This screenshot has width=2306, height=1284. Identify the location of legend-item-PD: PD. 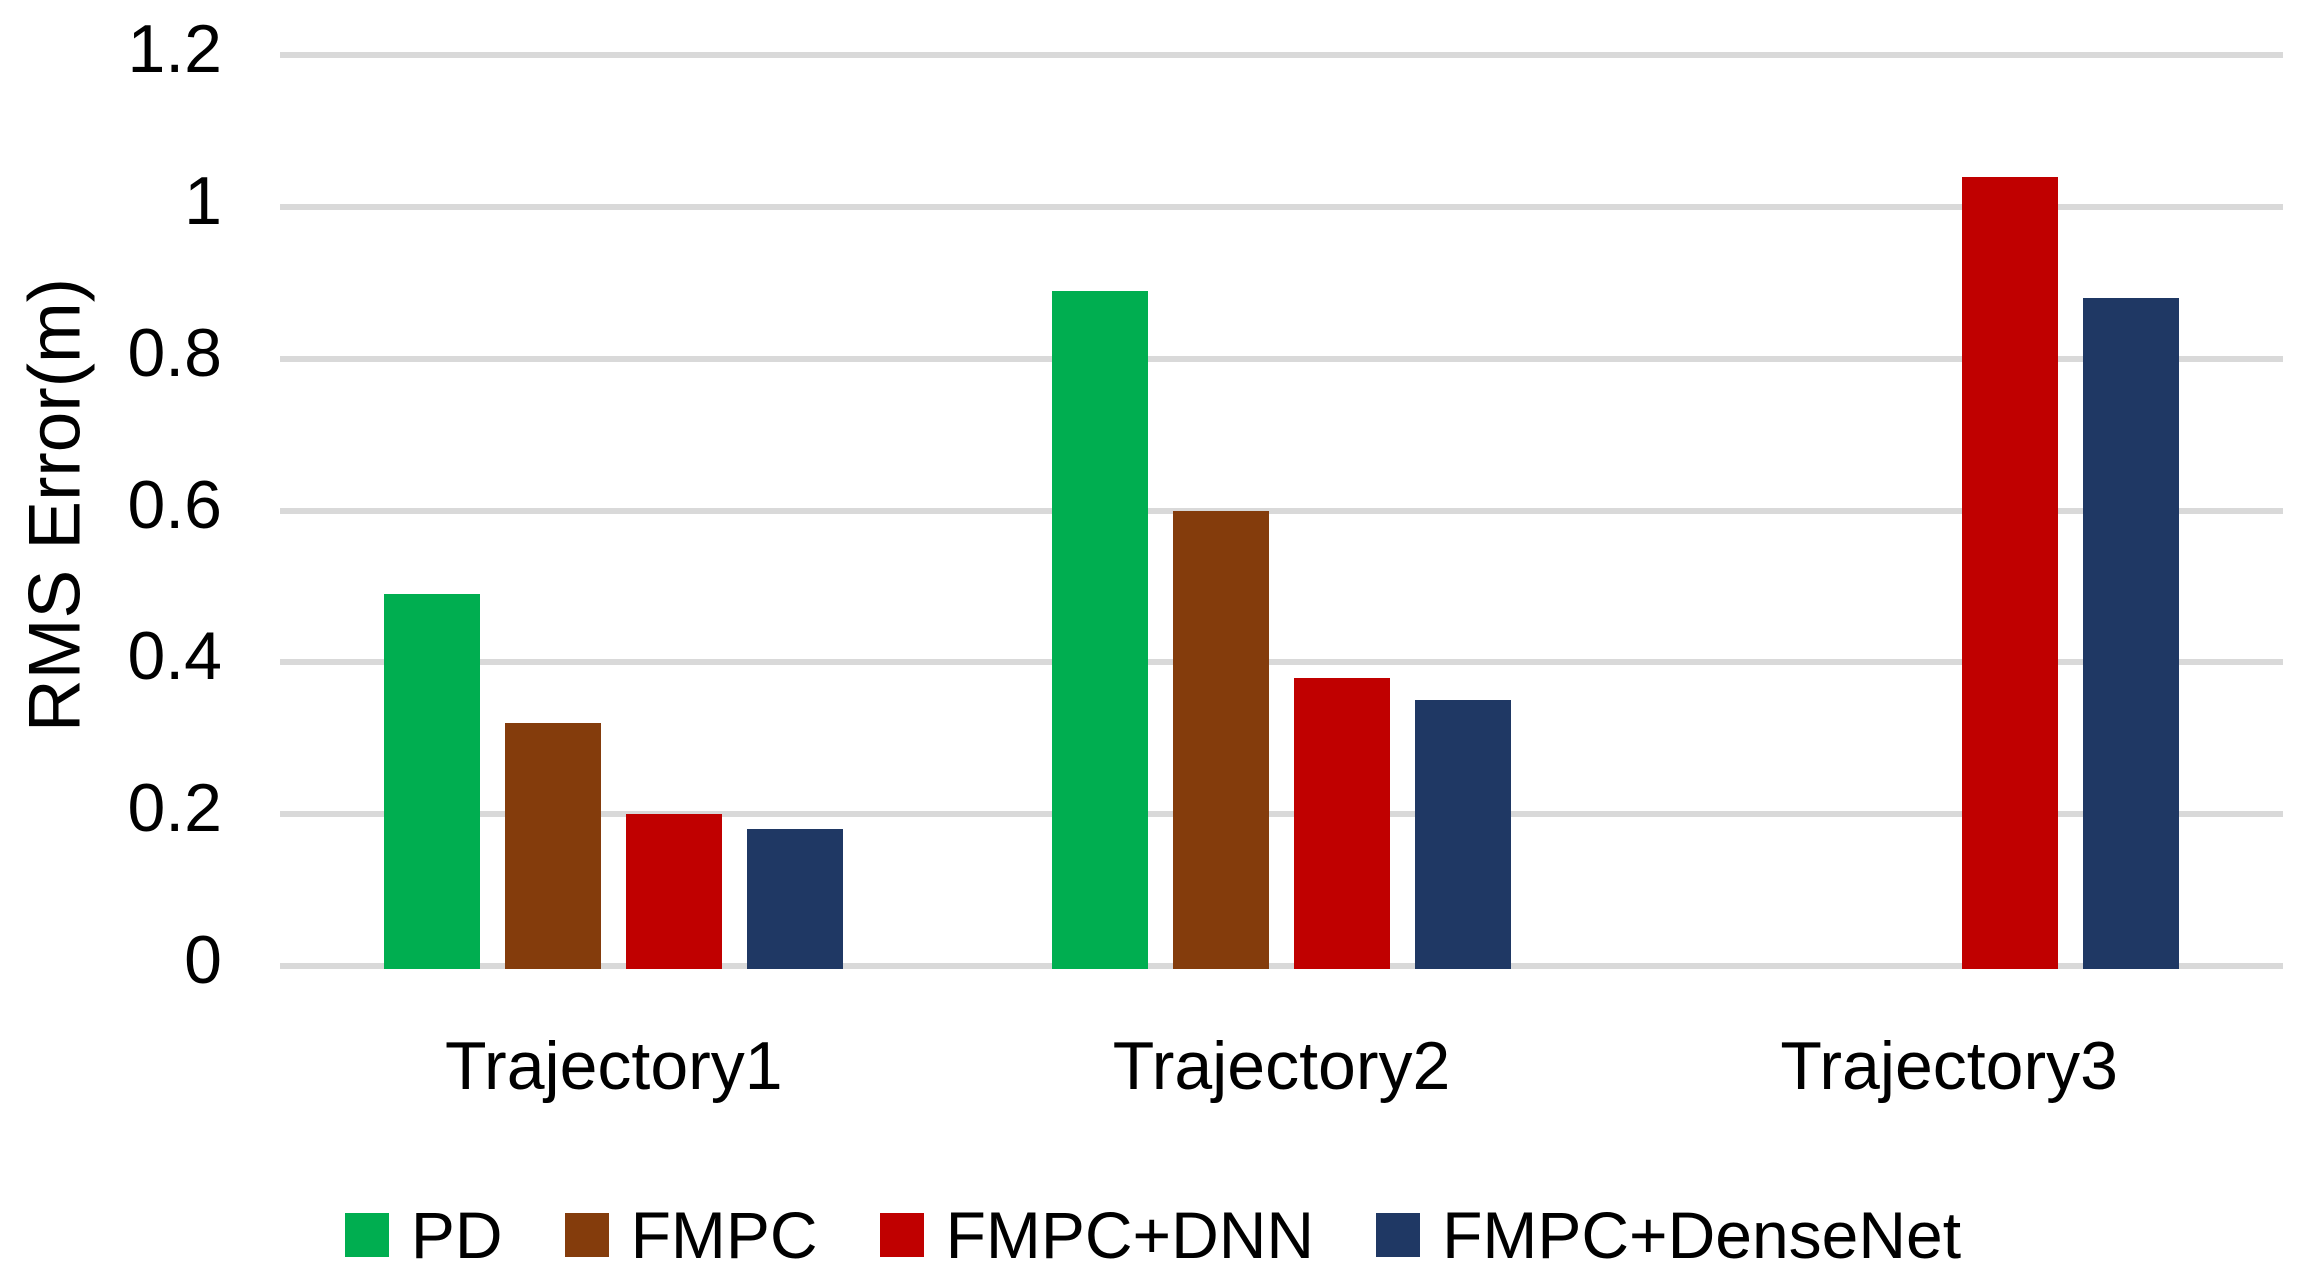
(423, 1235).